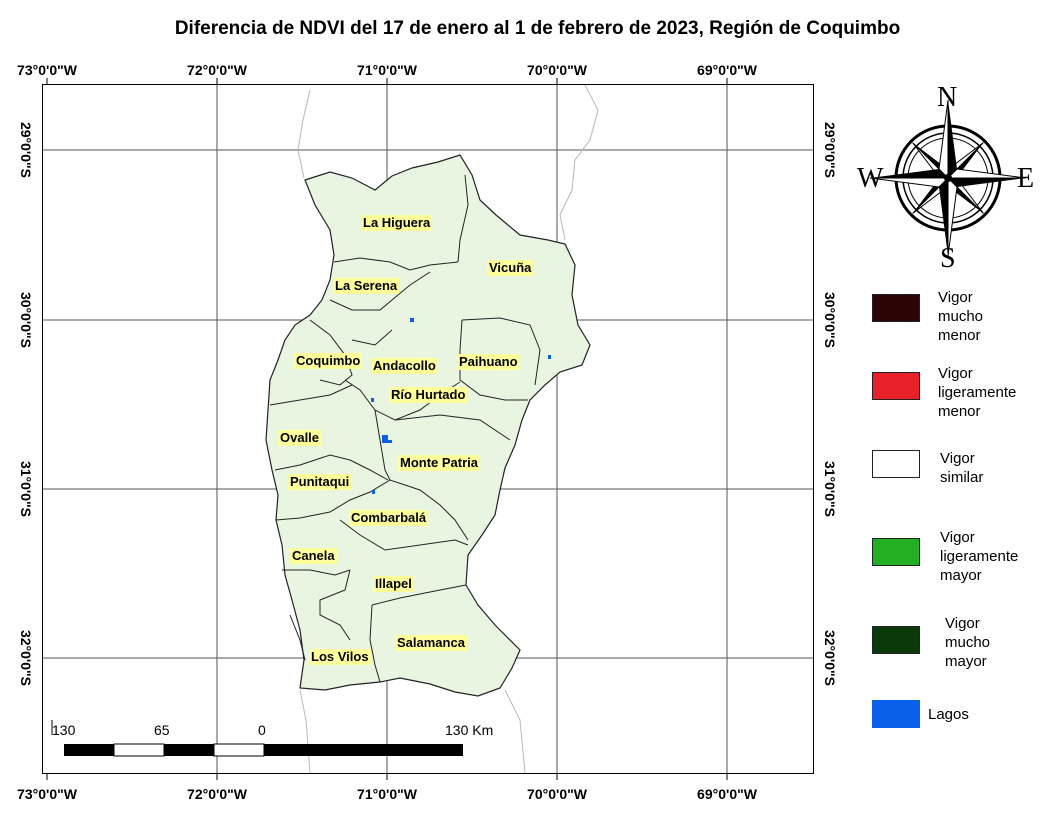 Image resolution: width=1056 pixels, height=816 pixels. Describe the element at coordinates (397, 223) in the screenshot. I see `municipality-label: La Higuera` at that location.